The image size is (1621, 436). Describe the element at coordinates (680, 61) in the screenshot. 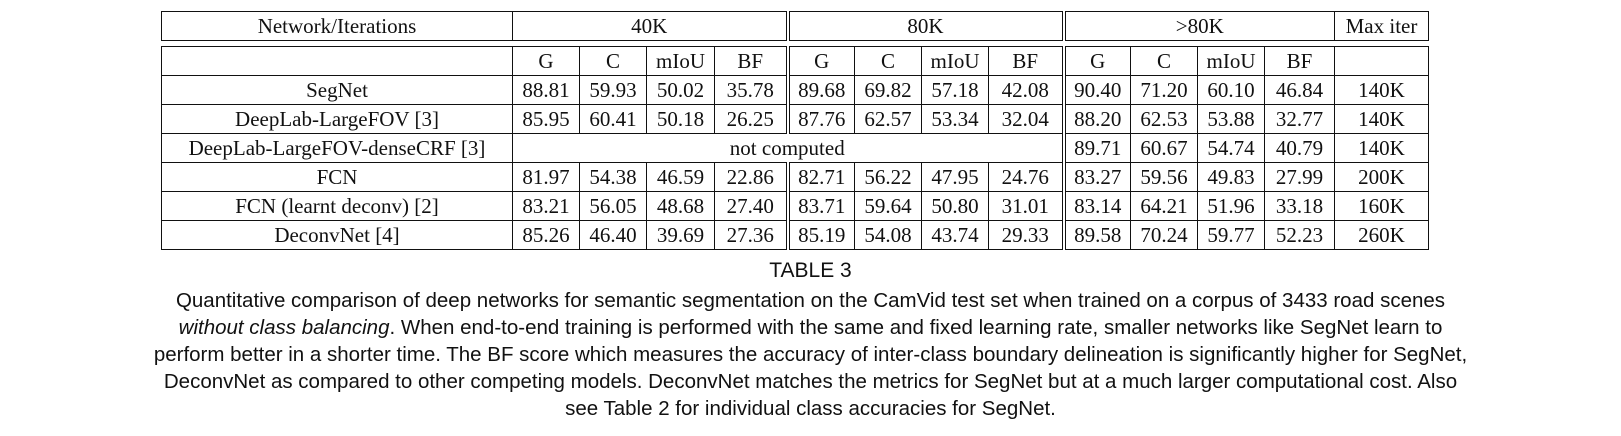

I see `metric-header-40k-miou: mIoU` at that location.